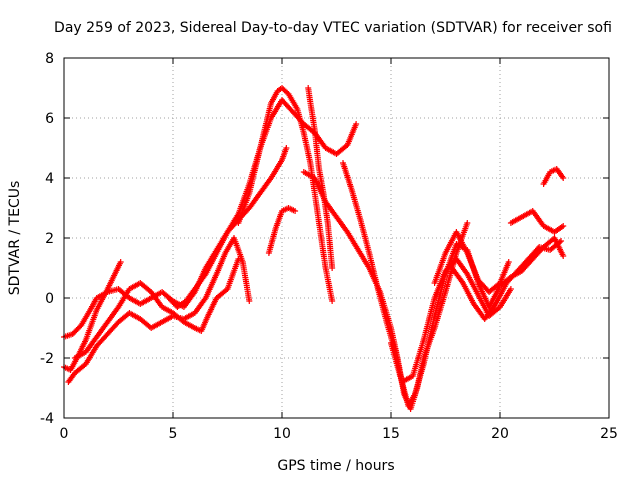 The height and width of the screenshot is (480, 640). What do you see at coordinates (49, 179) in the screenshot?
I see `y-tick-label: 4` at bounding box center [49, 179].